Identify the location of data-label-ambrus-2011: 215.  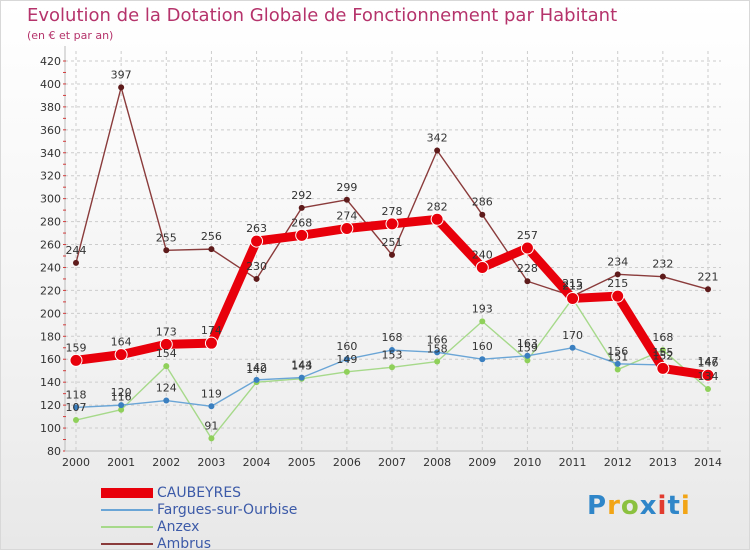
(572, 283).